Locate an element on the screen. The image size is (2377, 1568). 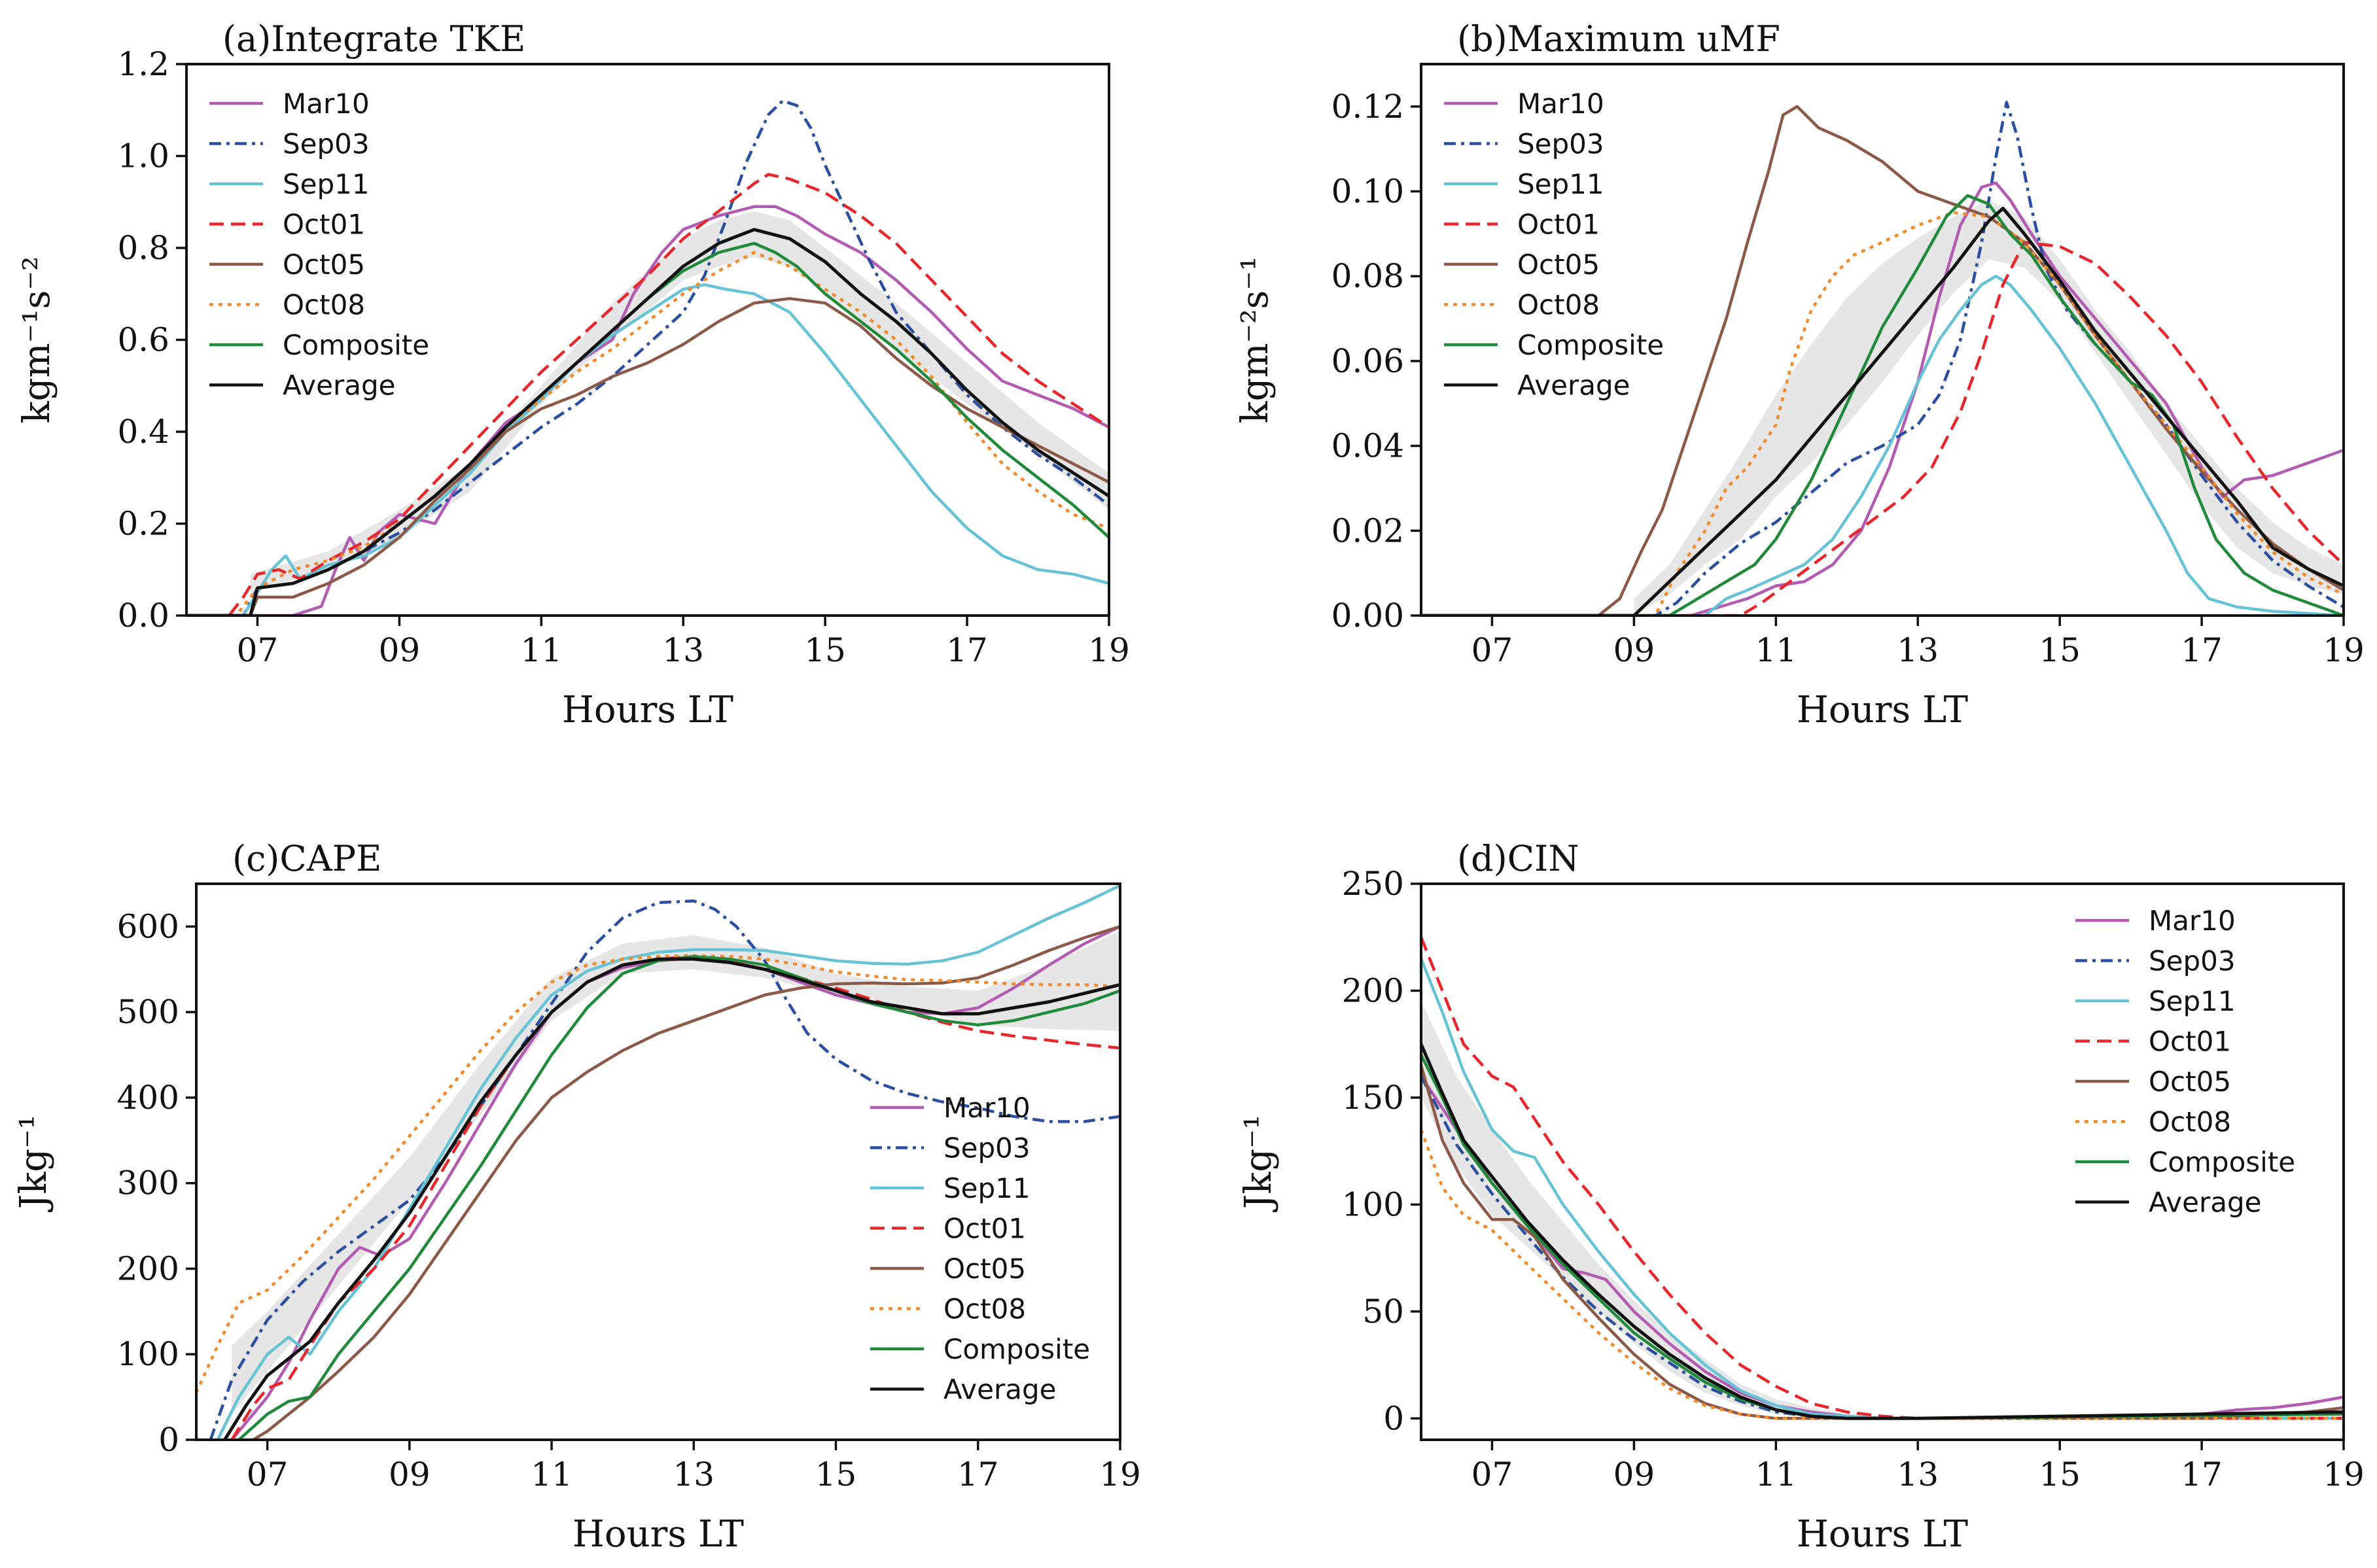
series-line-sep03 is located at coordinates (664, 1169).